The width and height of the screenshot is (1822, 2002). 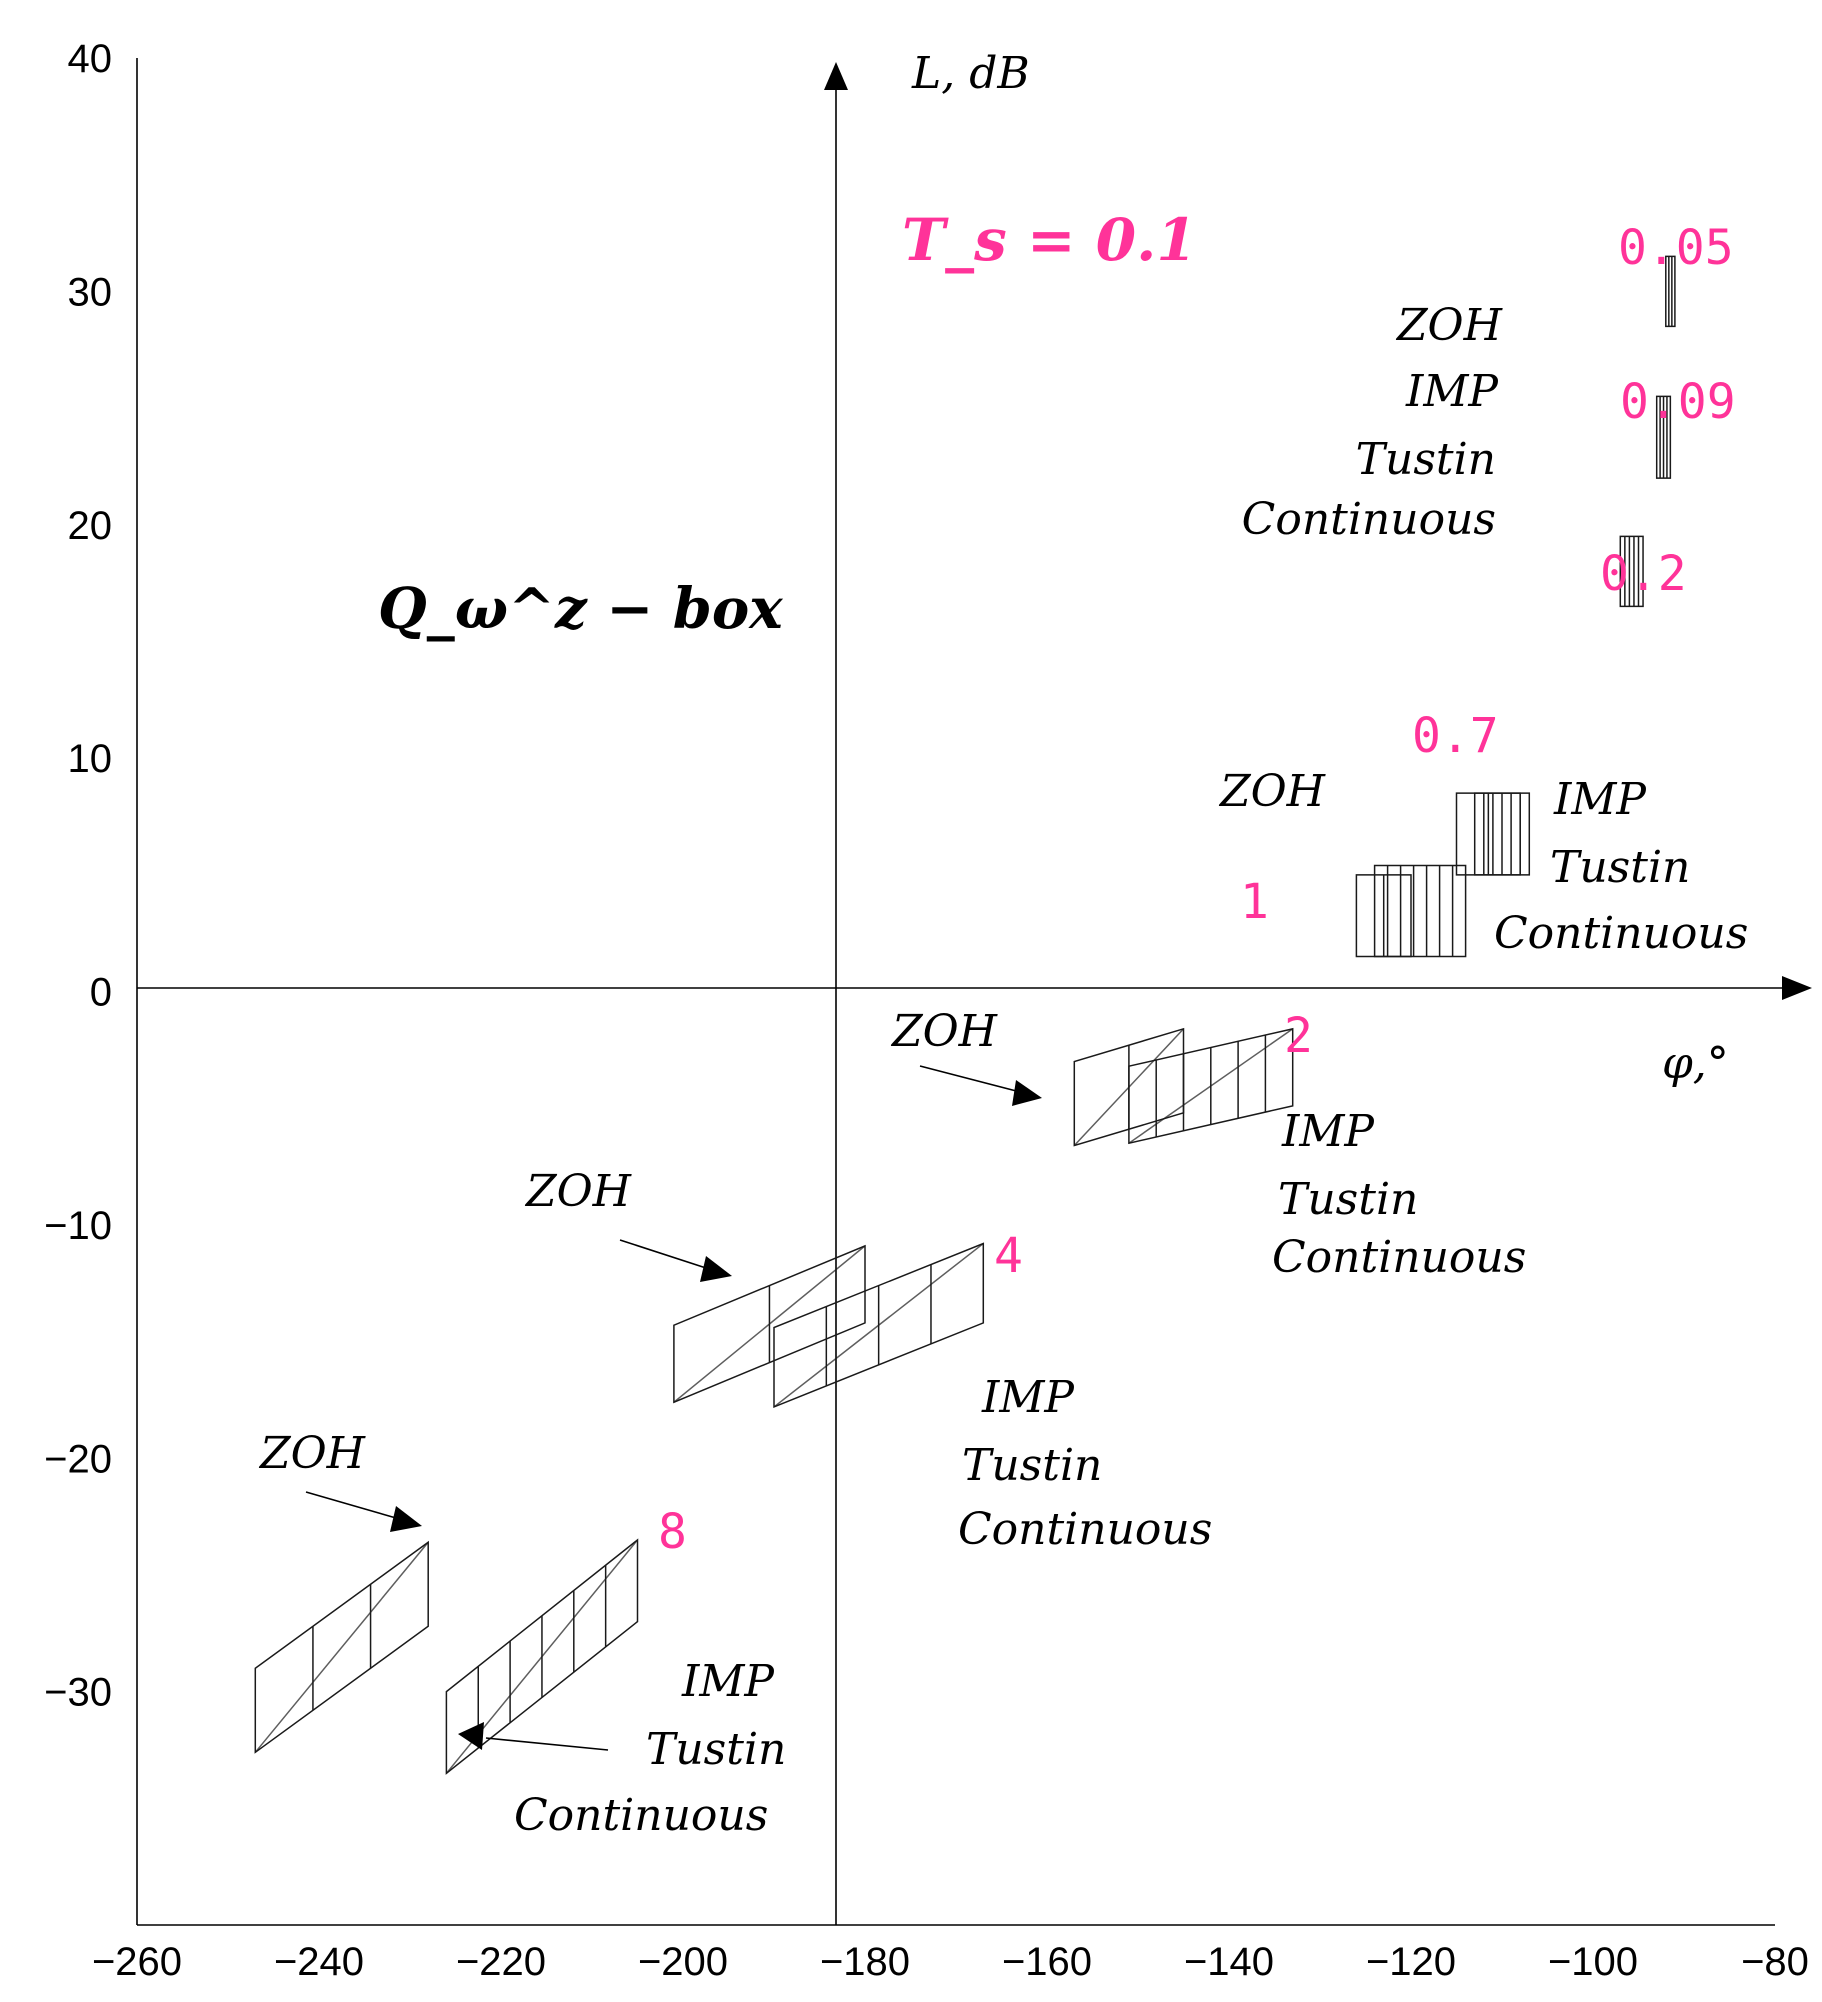 I want to click on y-tick-label: −30, so click(x=78, y=1693).